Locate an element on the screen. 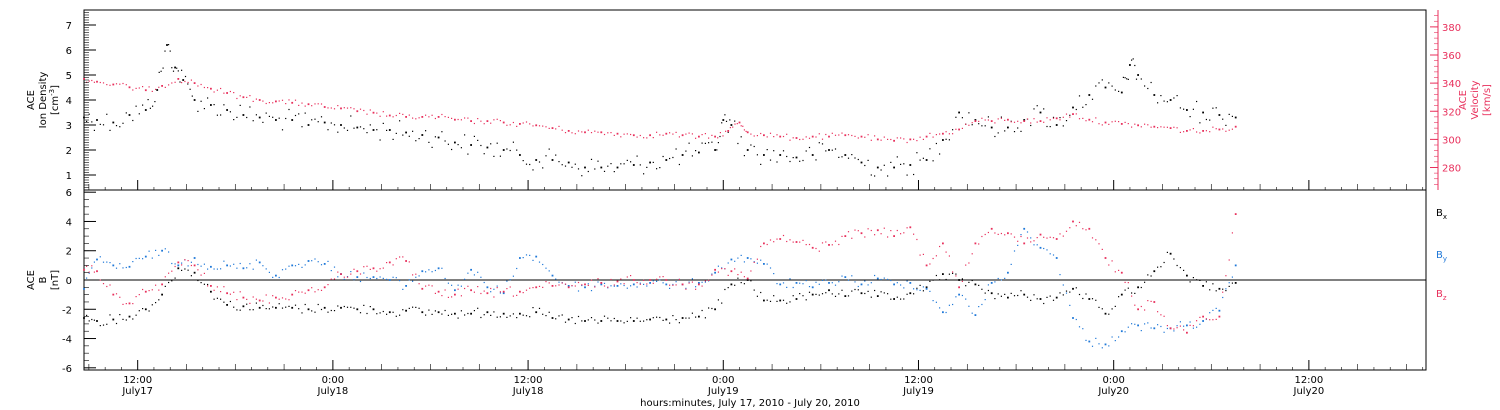 This screenshot has height=410, width=1500. legend-bx-symbol: B is located at coordinates (1439, 213).